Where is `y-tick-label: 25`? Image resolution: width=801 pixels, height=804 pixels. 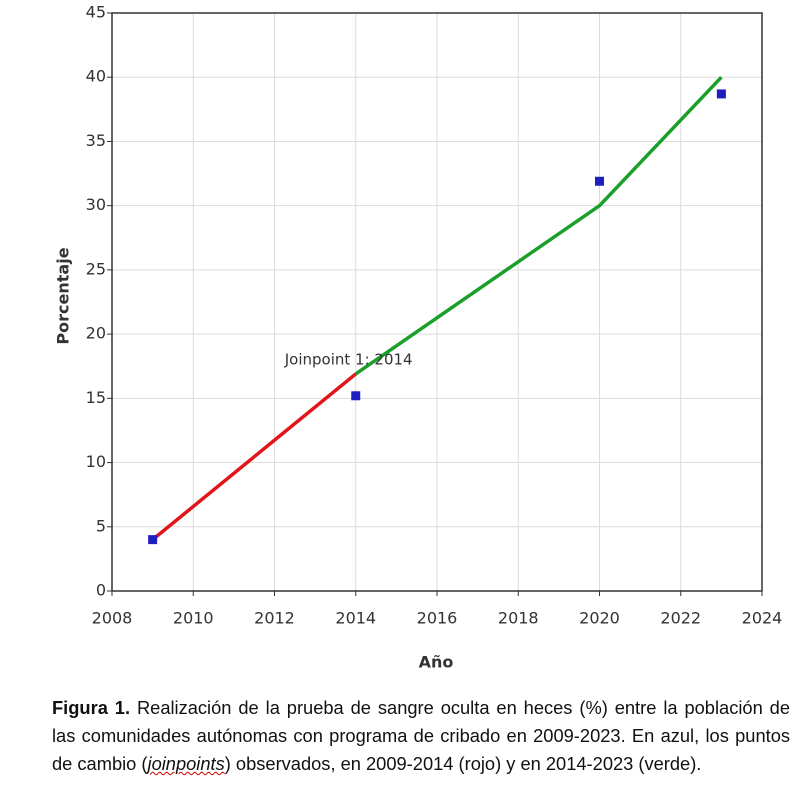
y-tick-label: 25 is located at coordinates (96, 268).